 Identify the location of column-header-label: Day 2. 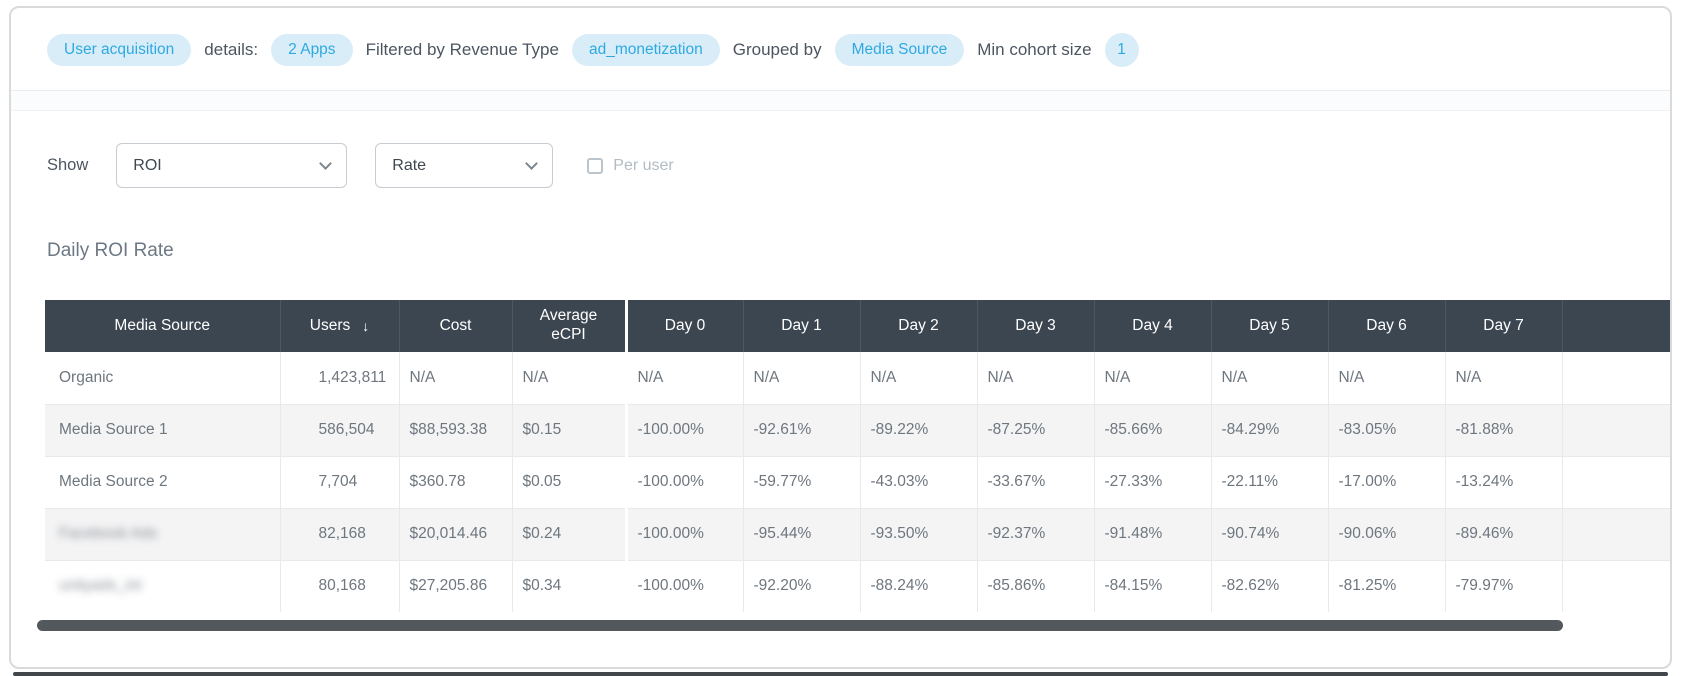
(918, 325).